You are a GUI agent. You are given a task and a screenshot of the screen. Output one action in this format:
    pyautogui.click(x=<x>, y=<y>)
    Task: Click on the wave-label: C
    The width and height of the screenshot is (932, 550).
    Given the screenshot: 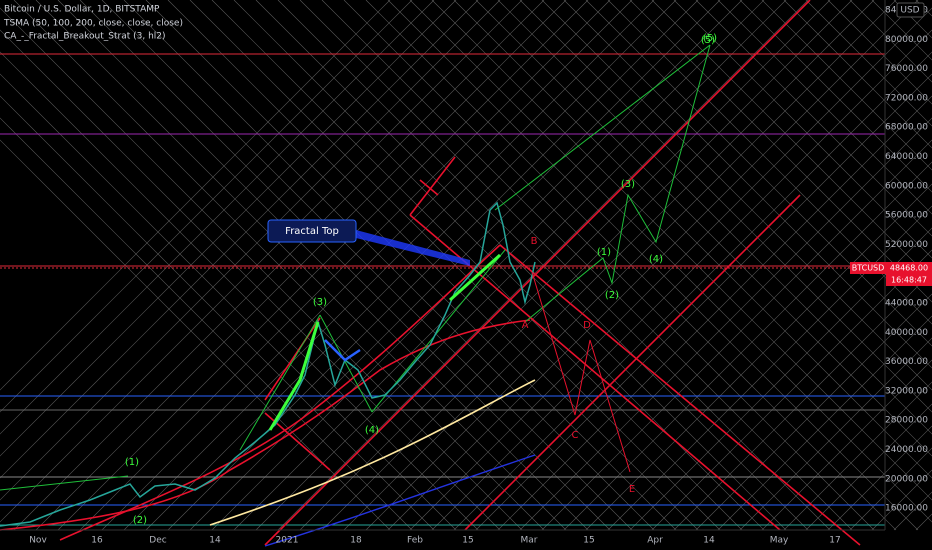 What is the action you would take?
    pyautogui.click(x=575, y=435)
    